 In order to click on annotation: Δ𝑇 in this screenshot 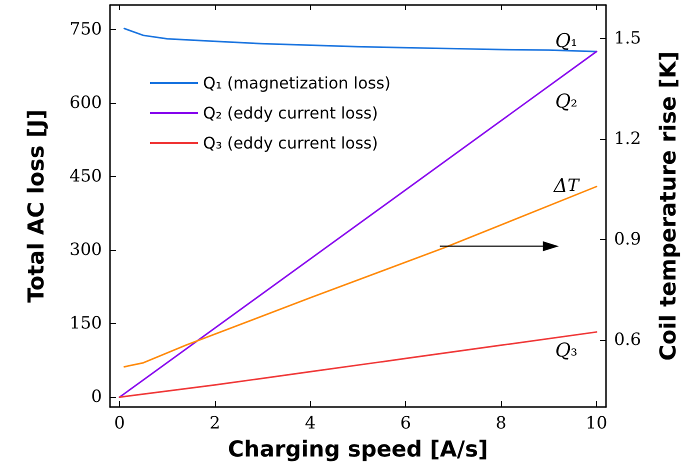, I will do `click(566, 185)`.